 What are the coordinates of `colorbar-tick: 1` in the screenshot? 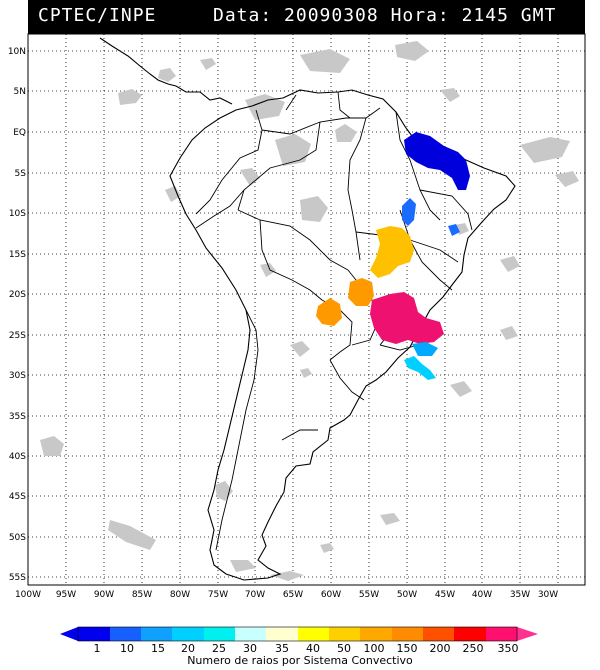 It's located at (97, 648).